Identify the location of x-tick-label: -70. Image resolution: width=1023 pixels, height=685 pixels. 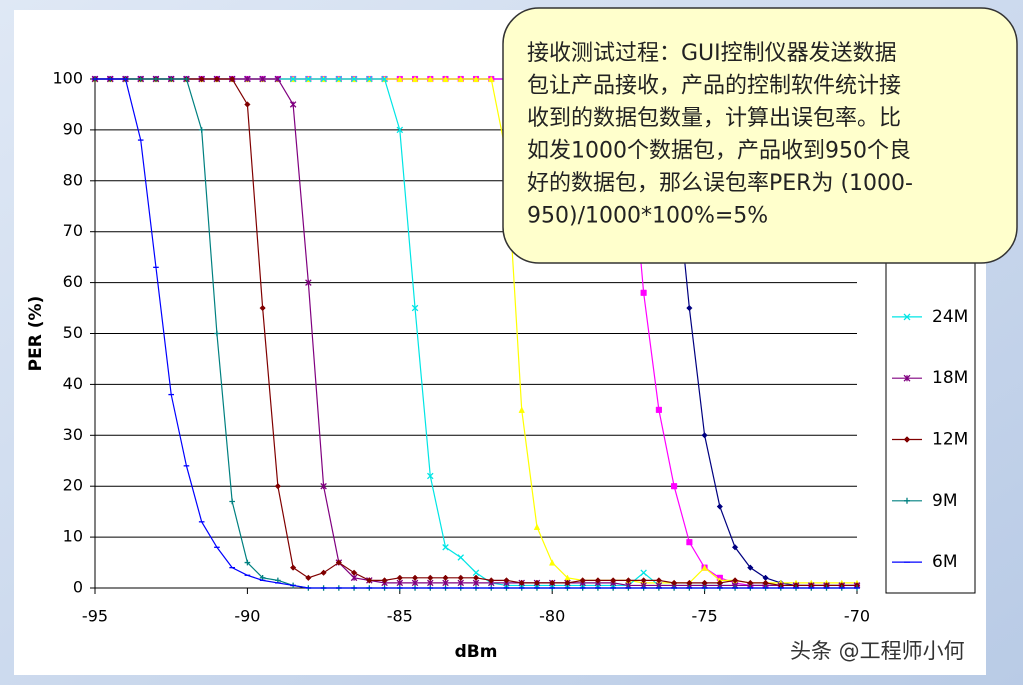
(857, 616).